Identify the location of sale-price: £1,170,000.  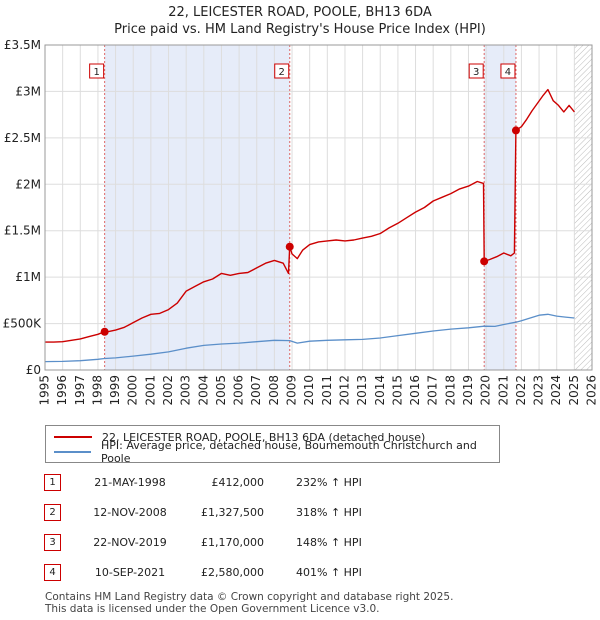
(232, 542).